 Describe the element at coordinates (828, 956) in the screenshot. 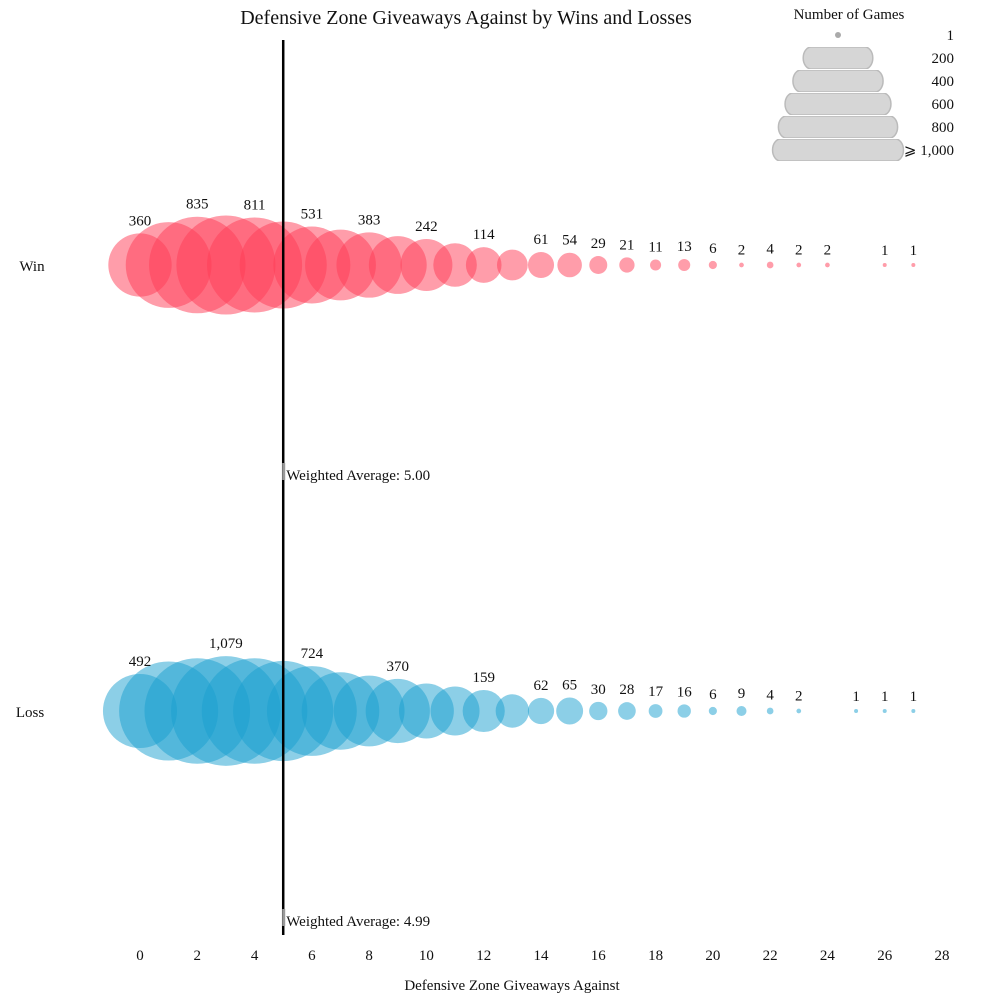

I see `x-tick-label: 24` at that location.